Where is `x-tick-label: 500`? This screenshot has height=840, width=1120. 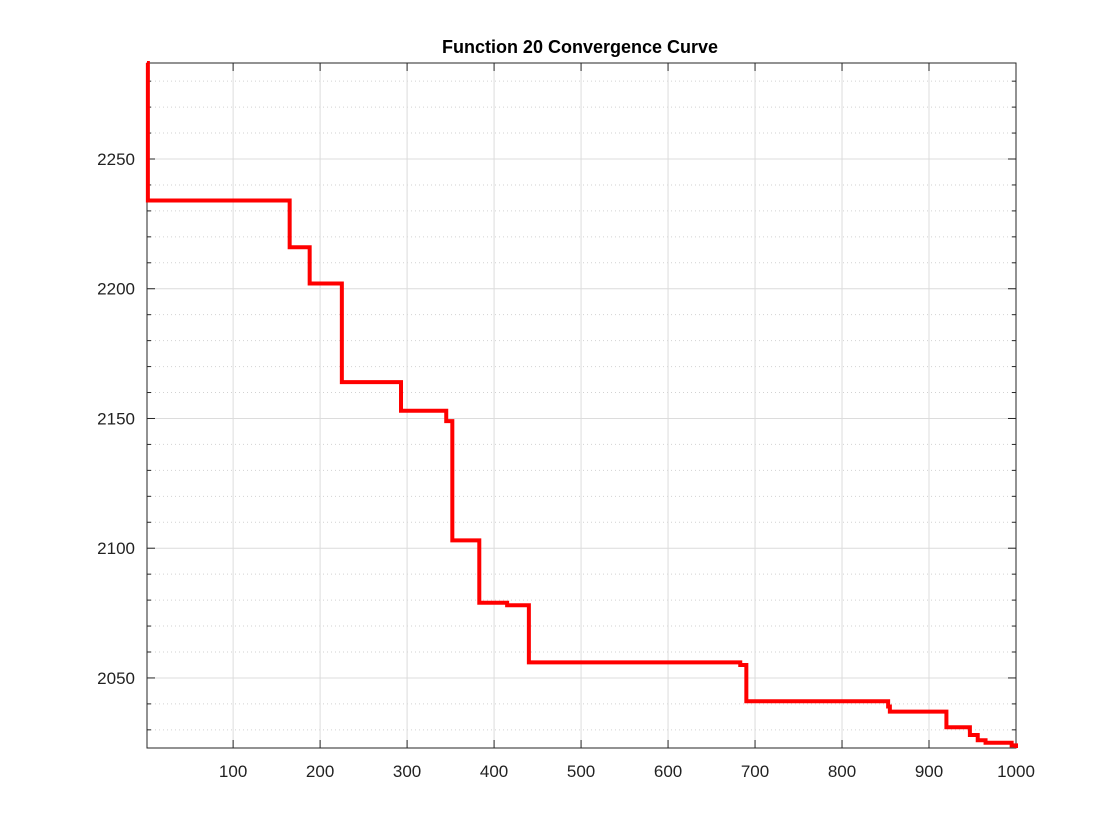 x-tick-label: 500 is located at coordinates (581, 771).